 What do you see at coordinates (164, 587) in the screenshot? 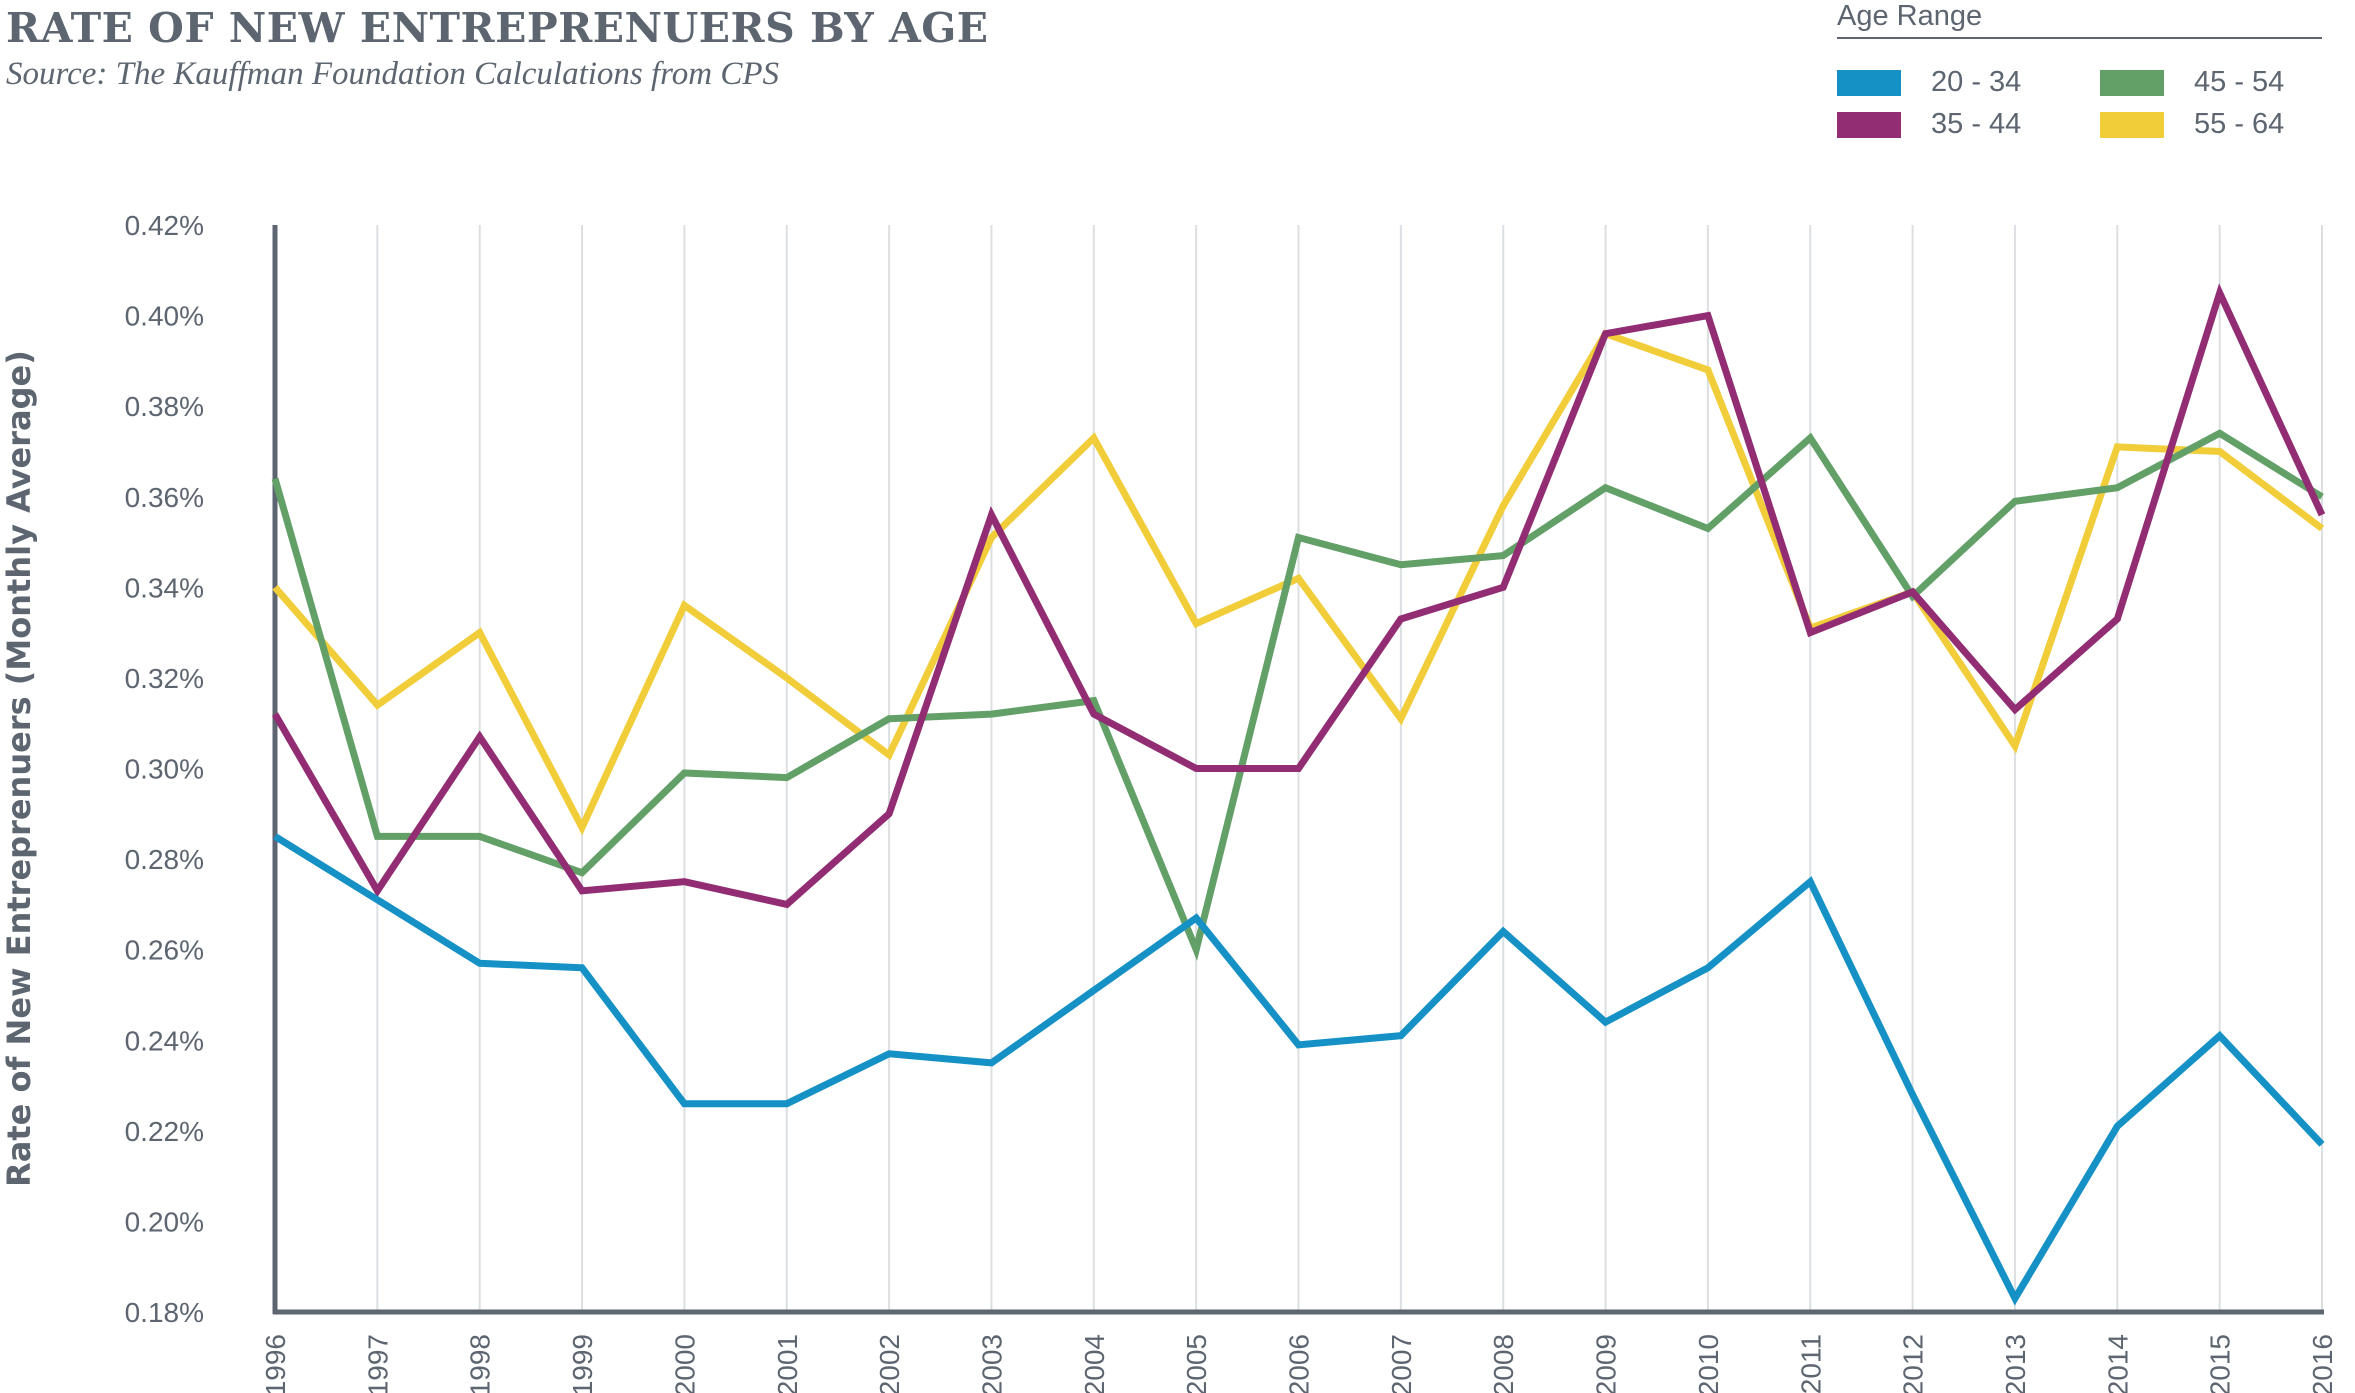
I see `y-tick-label: 0.34%` at bounding box center [164, 587].